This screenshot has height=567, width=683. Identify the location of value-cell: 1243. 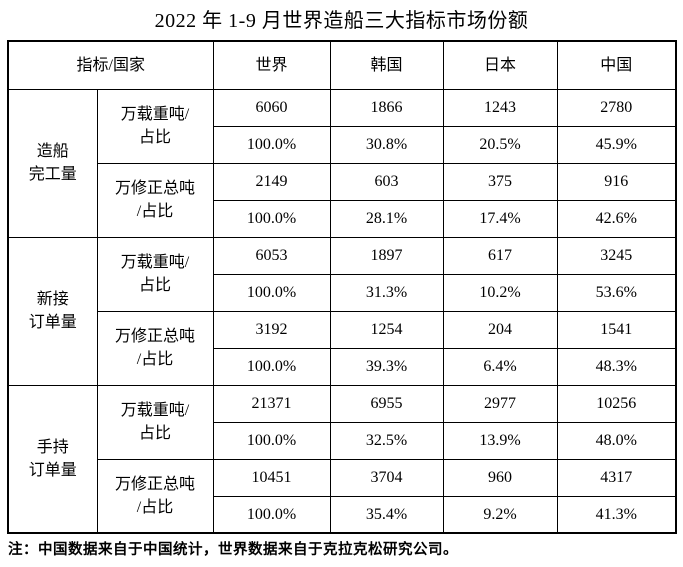
(500, 107).